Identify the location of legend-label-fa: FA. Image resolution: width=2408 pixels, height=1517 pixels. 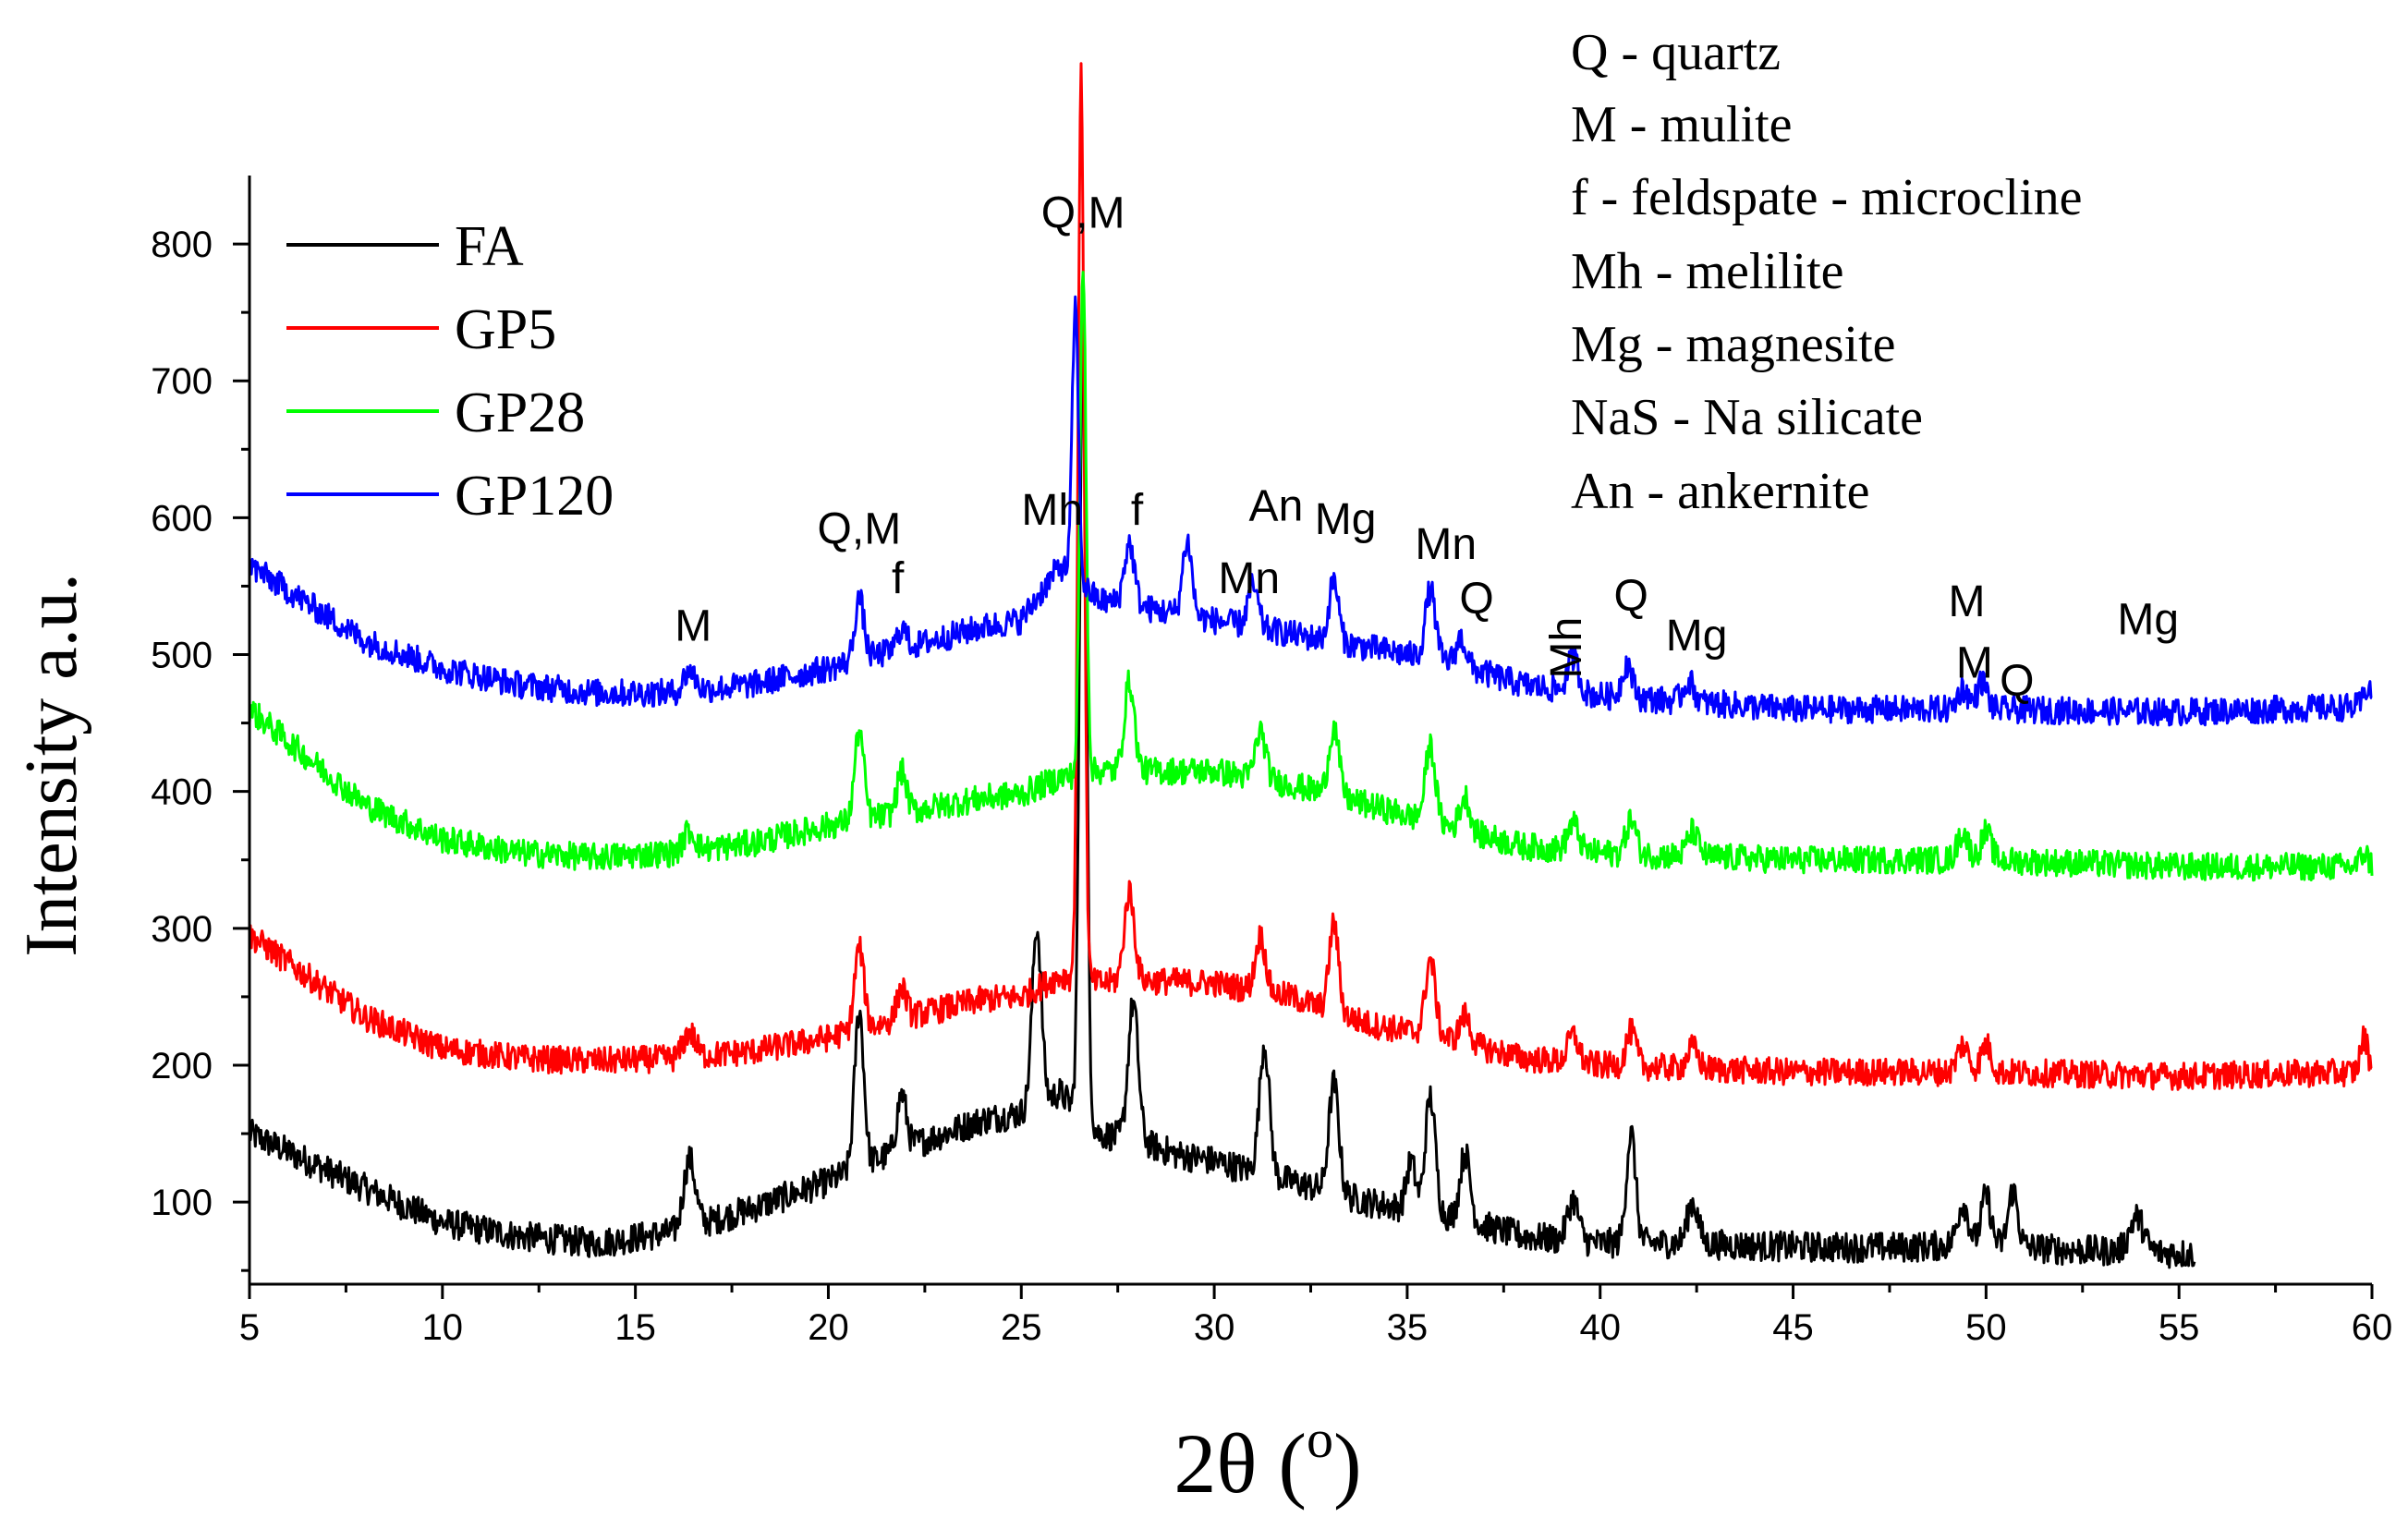
(489, 246).